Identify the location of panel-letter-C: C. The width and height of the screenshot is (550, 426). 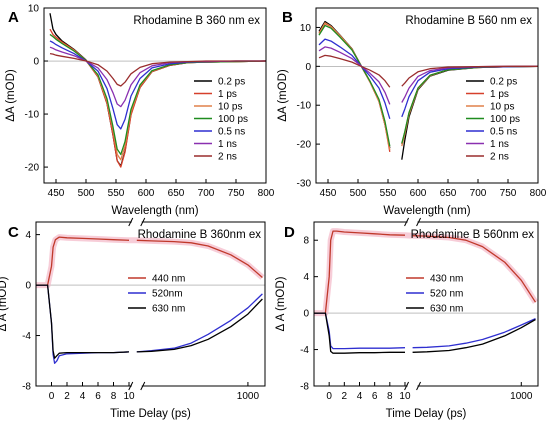
(13, 232).